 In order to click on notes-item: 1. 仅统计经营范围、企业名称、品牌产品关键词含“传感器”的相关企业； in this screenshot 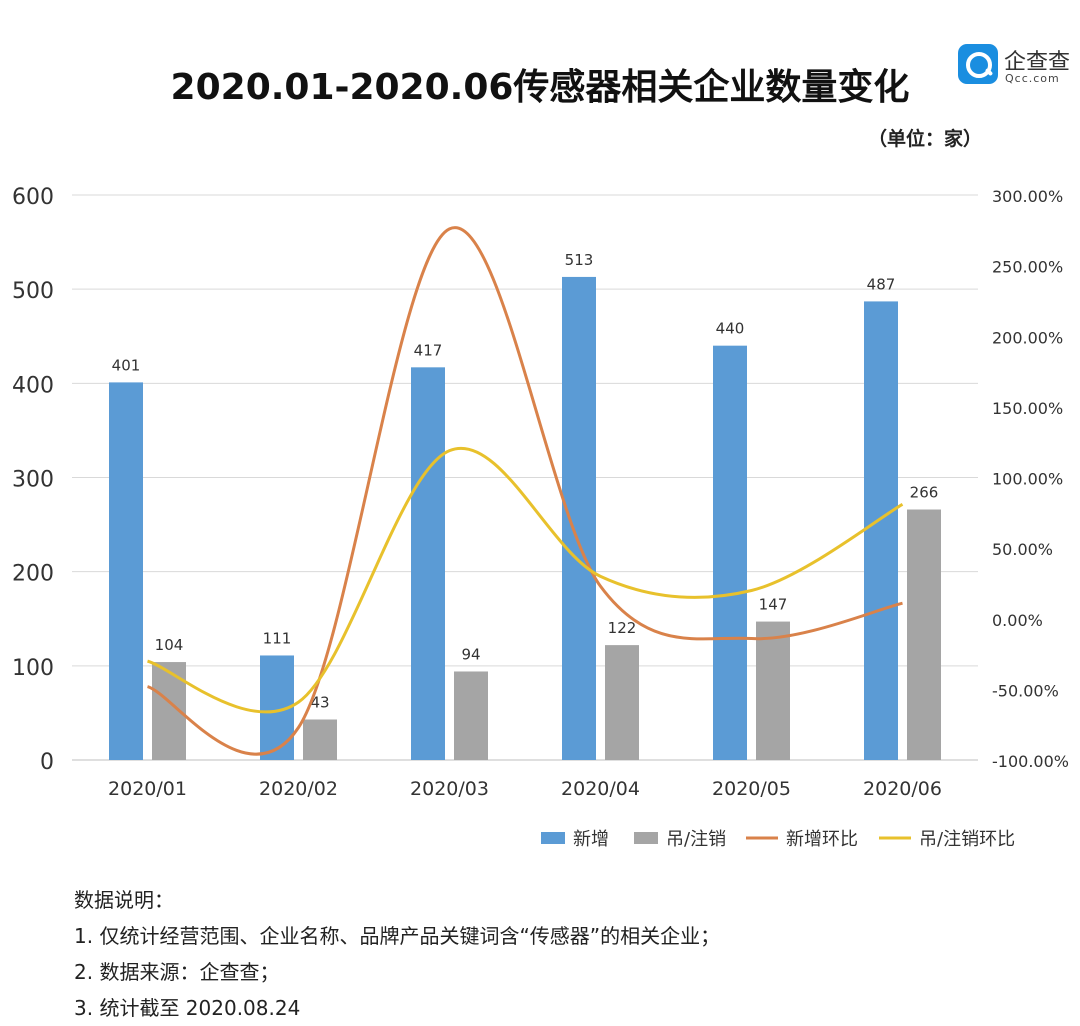, I will do `click(397, 936)`.